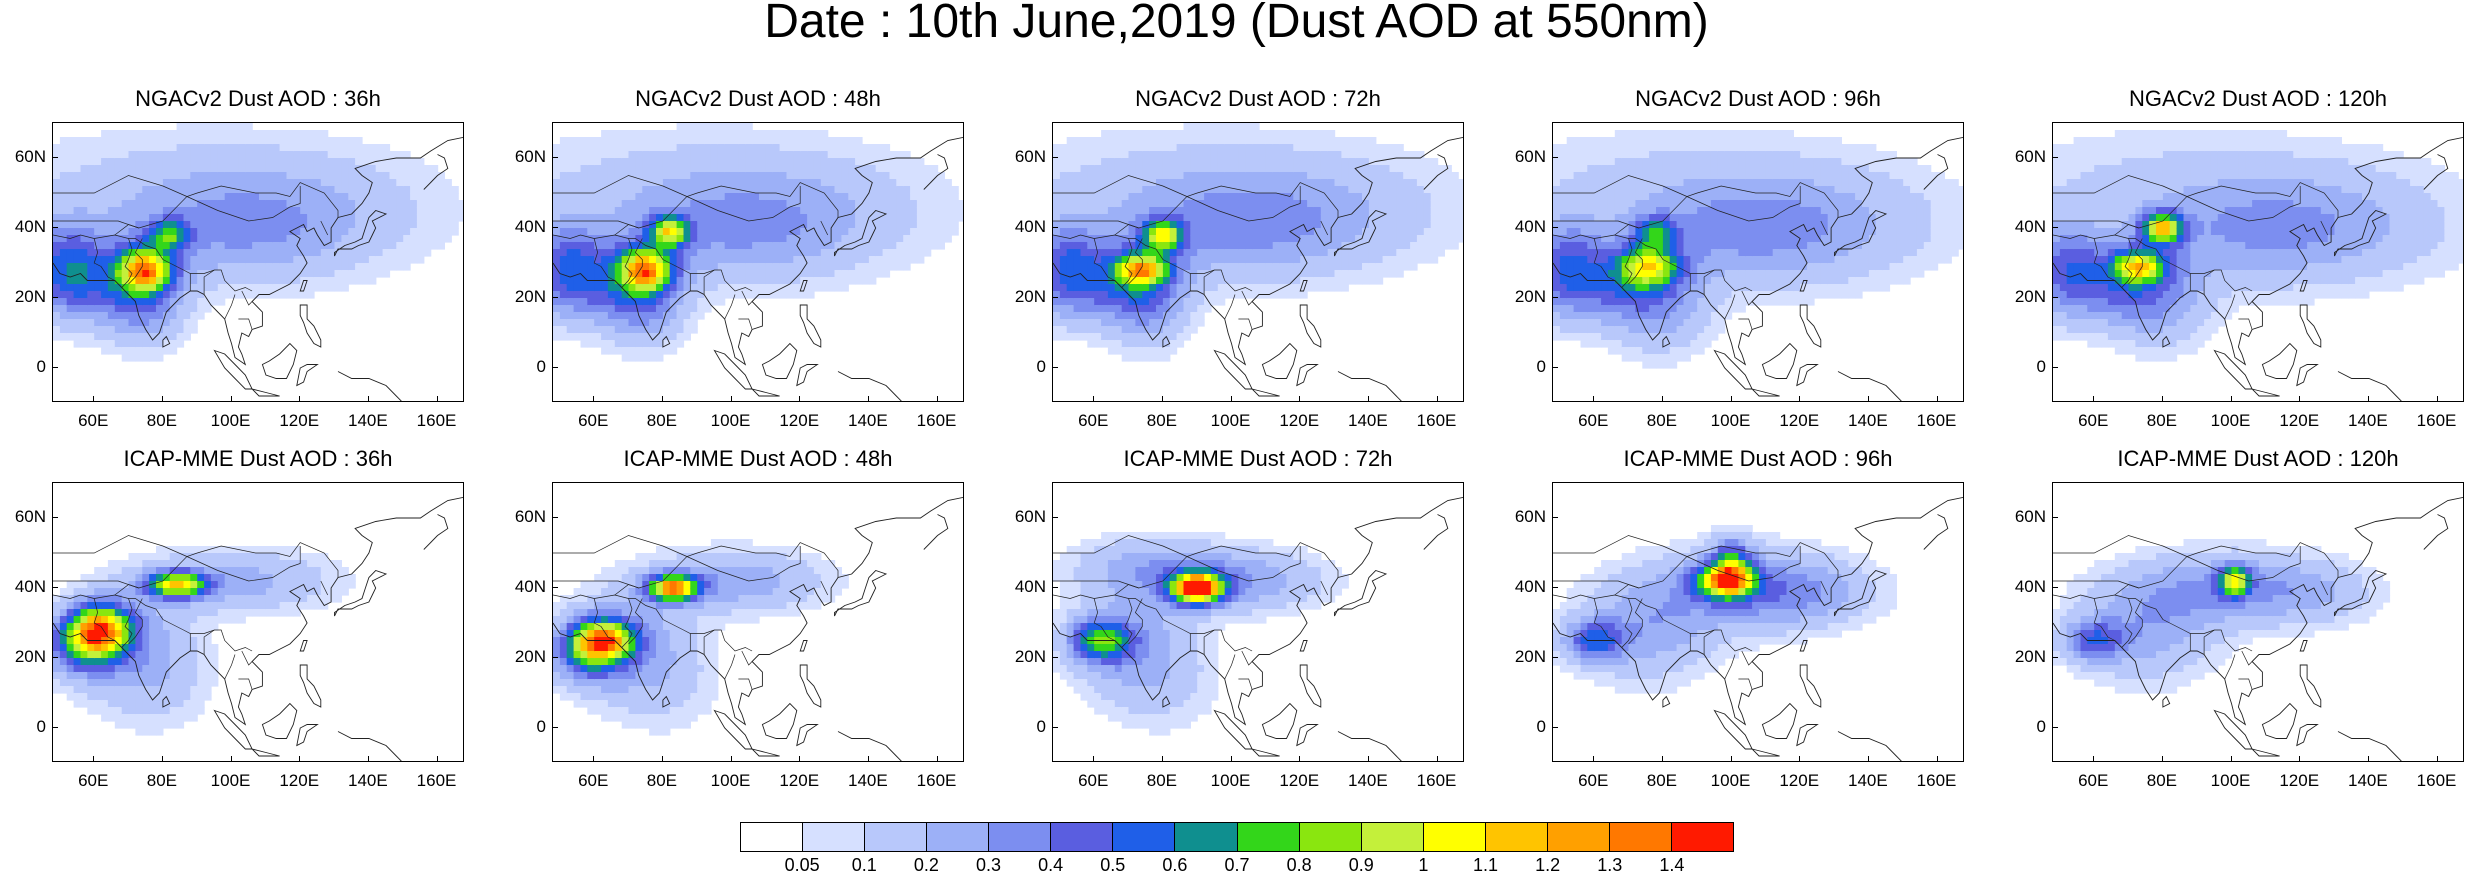 The image size is (2473, 875). I want to click on colorbar-label: 0.9, so click(1361, 865).